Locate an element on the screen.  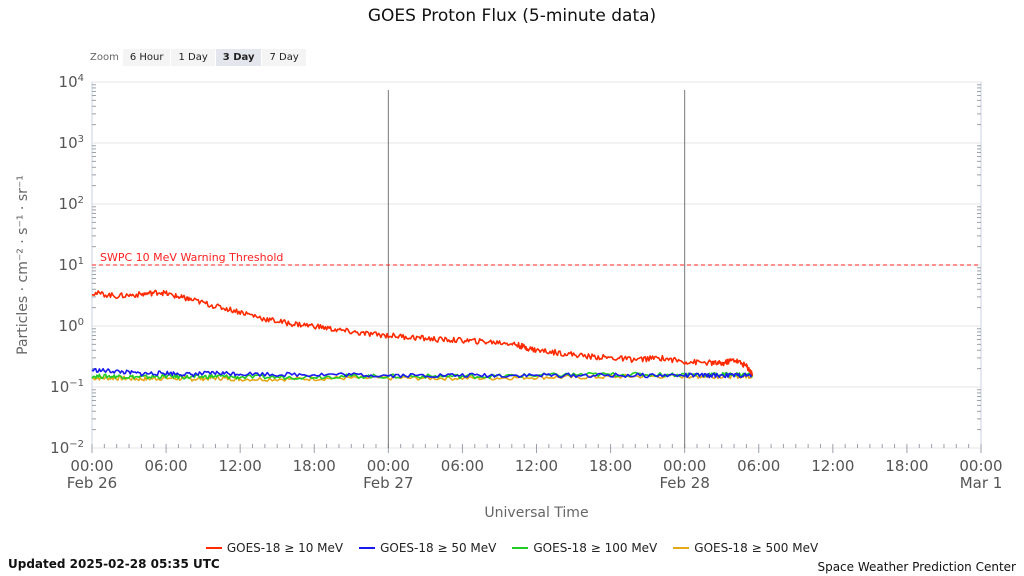
x-tick-date-label: Feb 26 is located at coordinates (92, 483).